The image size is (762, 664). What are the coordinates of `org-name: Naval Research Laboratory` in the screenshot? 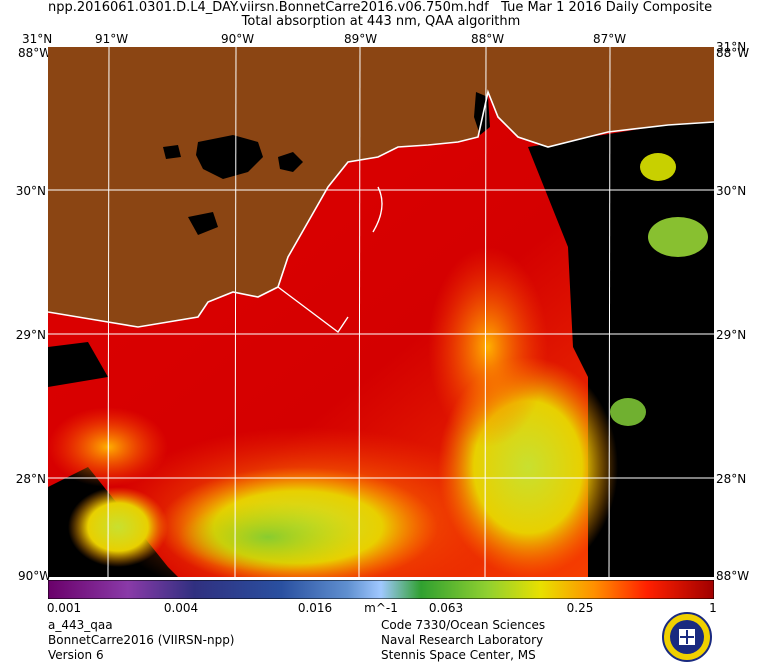 It's located at (462, 640).